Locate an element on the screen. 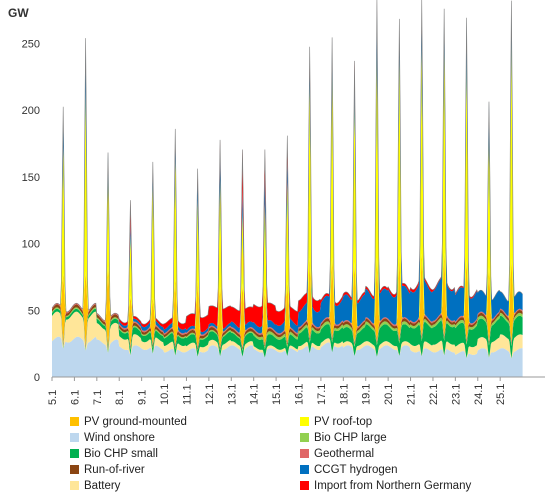  x-tick-label: 9.1 is located at coordinates (143, 397).